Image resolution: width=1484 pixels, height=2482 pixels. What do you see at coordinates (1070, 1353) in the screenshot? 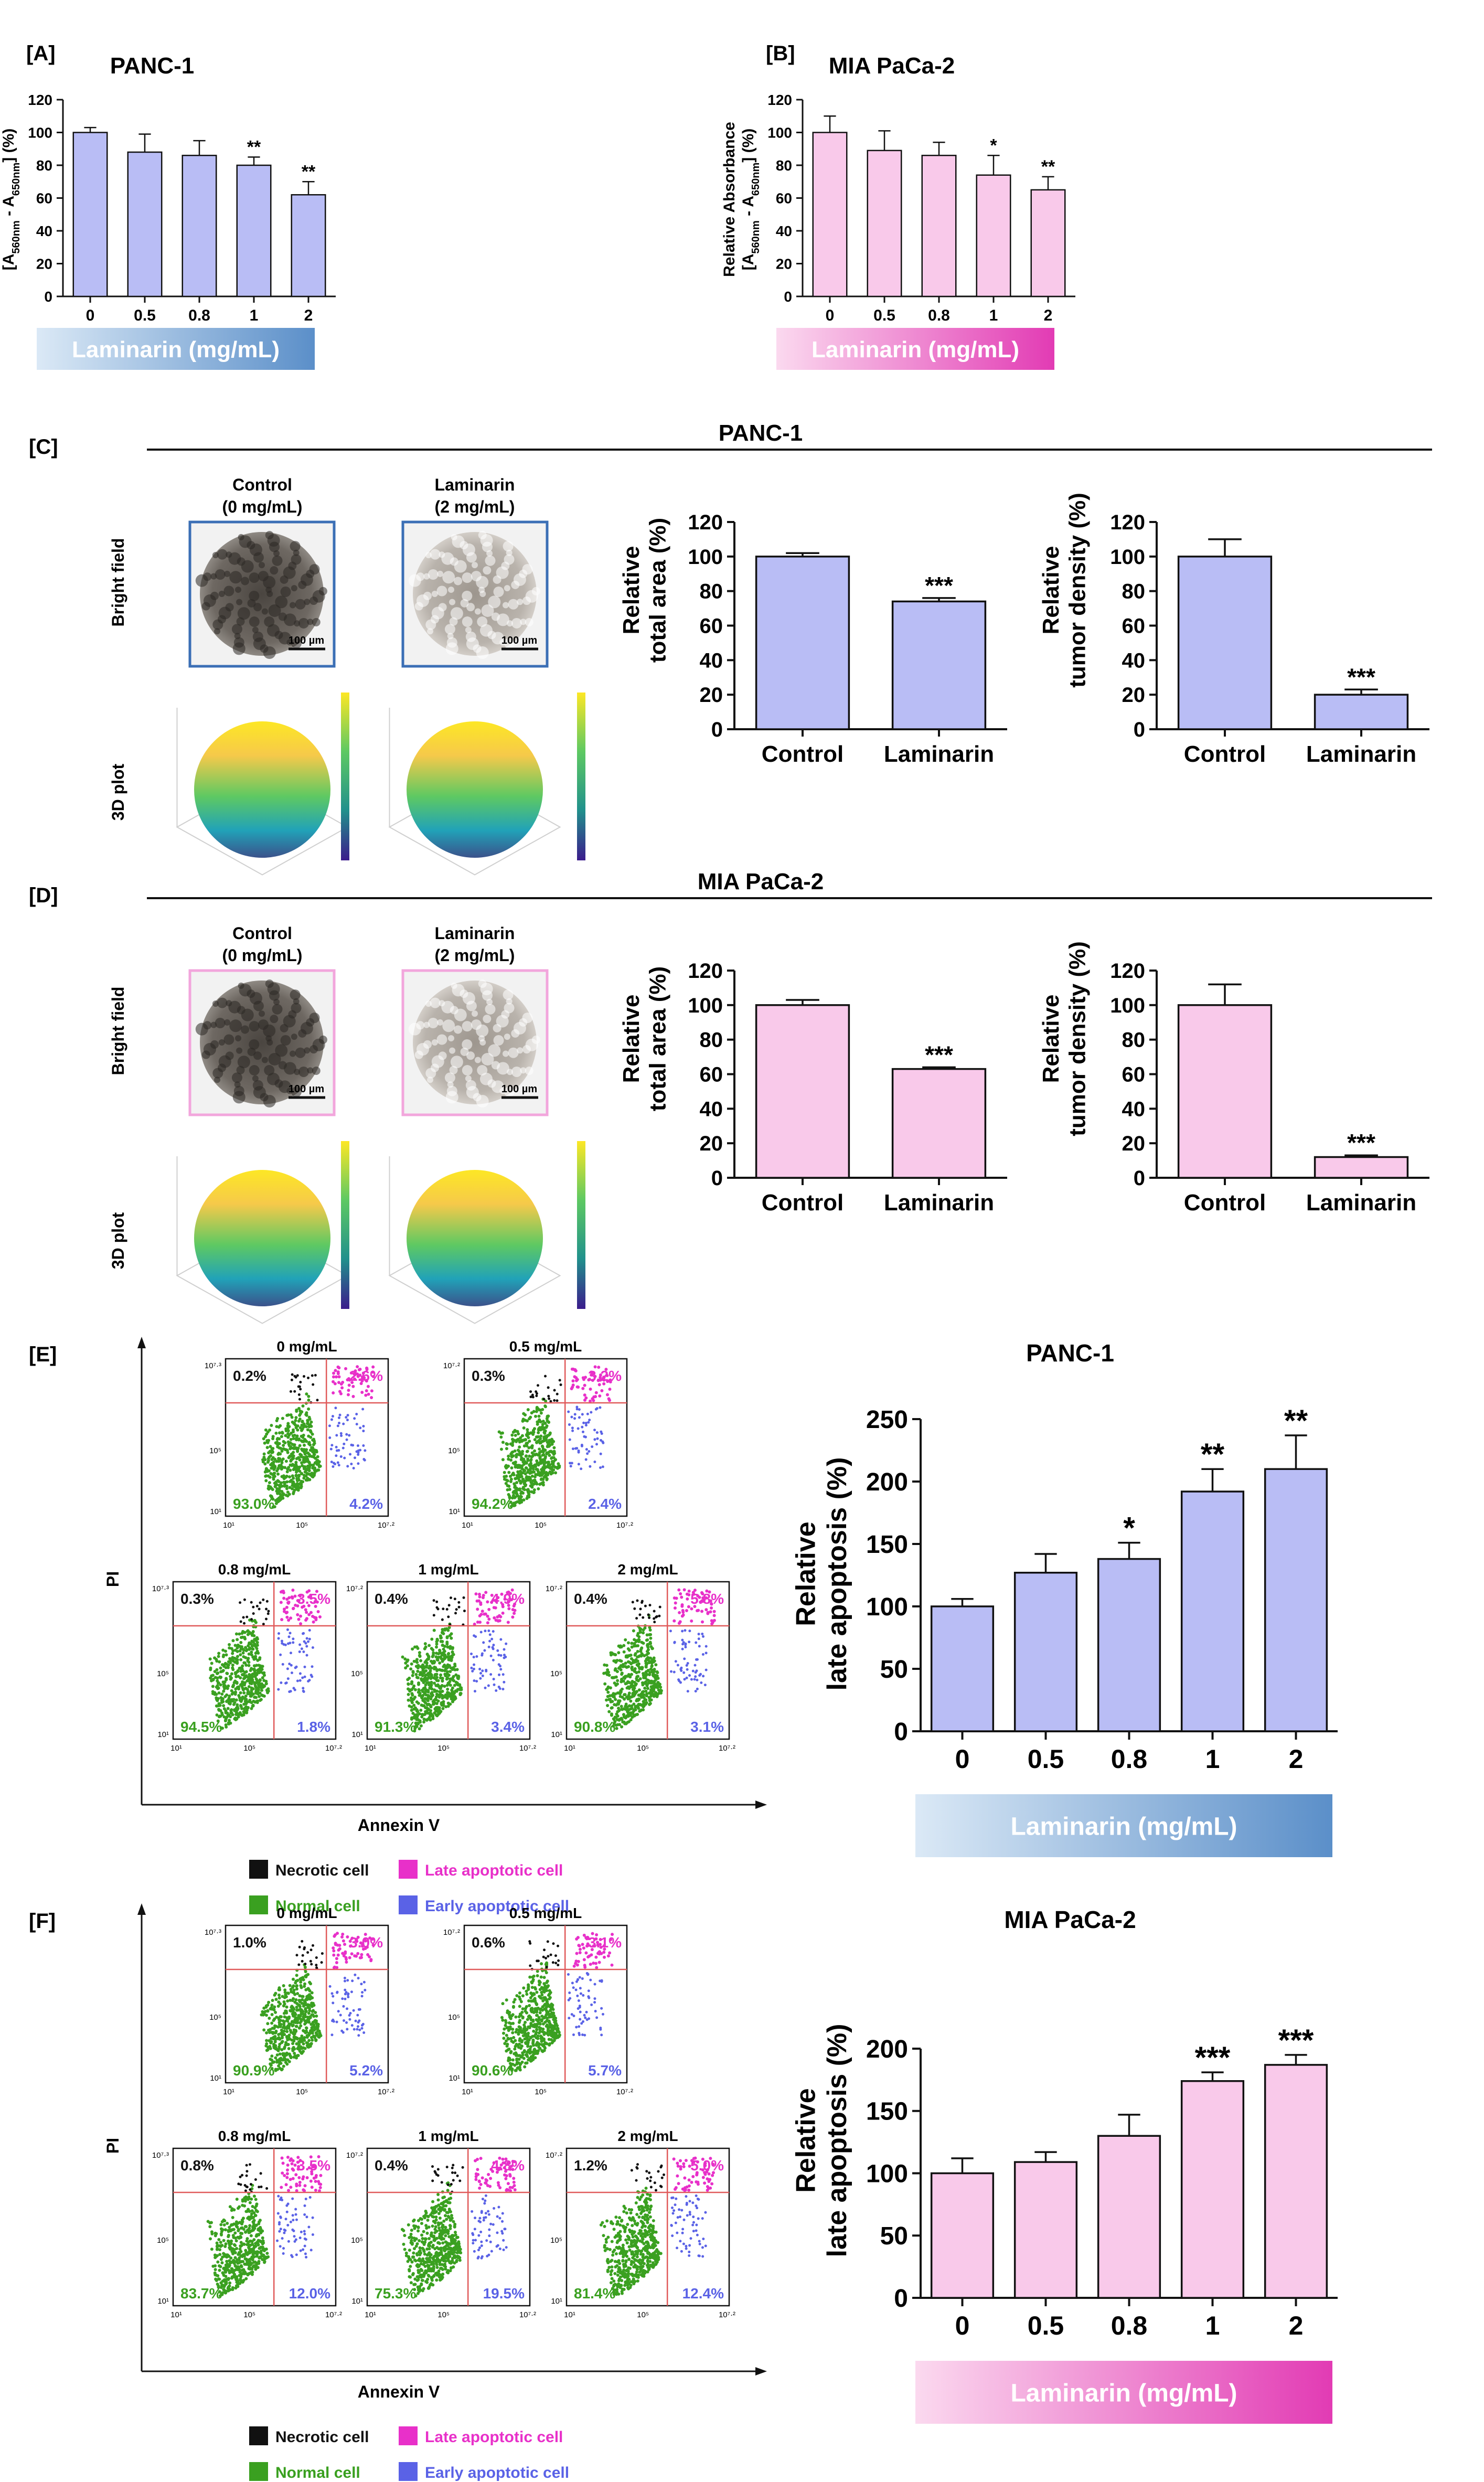
I see `panel-title-E: PANC-1` at bounding box center [1070, 1353].